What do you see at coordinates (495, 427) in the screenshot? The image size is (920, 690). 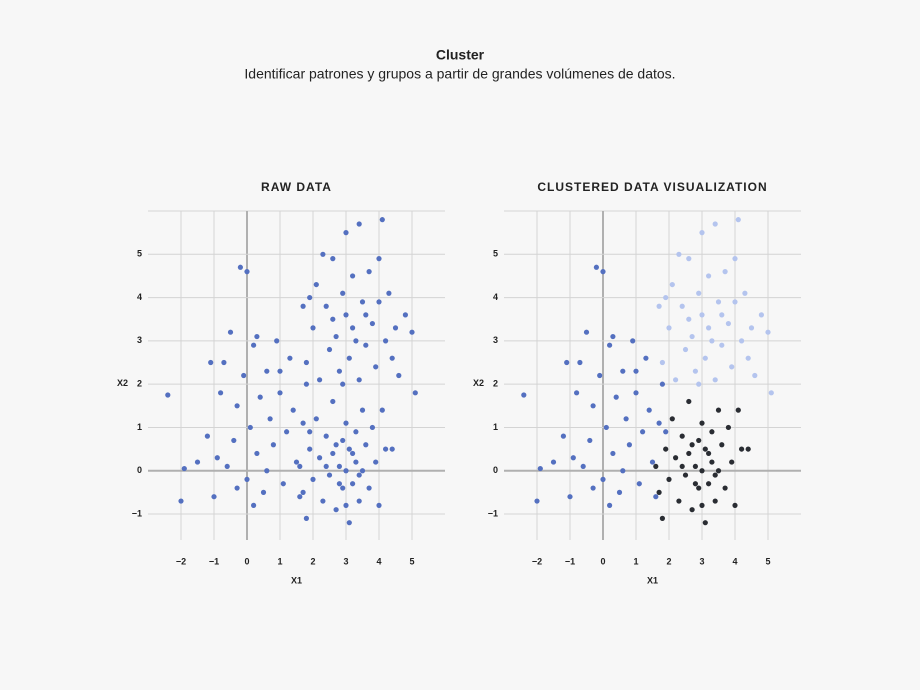 I see `y-tick-label: 1` at bounding box center [495, 427].